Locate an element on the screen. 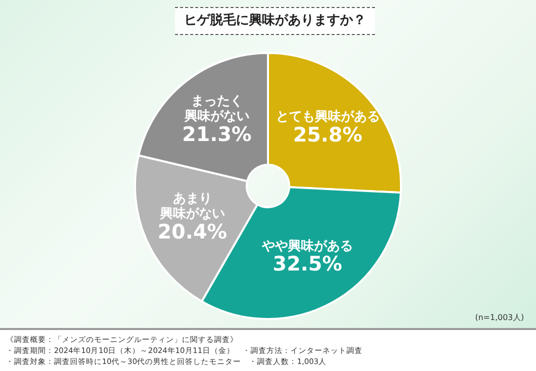 The image size is (536, 371). slice-label: あまり興味がない is located at coordinates (191, 207).